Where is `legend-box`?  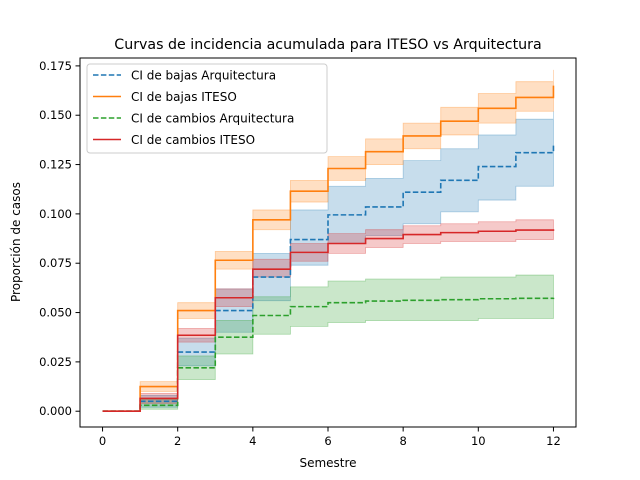
legend-box is located at coordinates (207, 108).